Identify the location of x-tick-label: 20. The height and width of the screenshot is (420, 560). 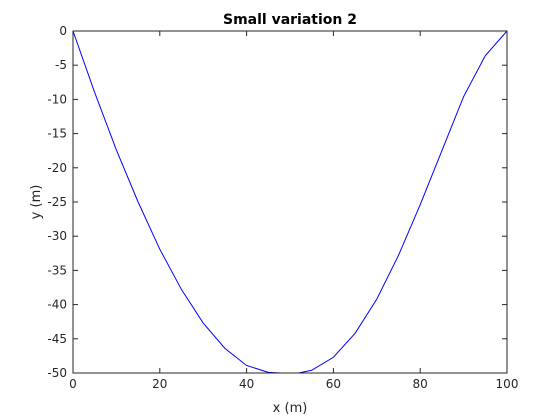
(159, 384).